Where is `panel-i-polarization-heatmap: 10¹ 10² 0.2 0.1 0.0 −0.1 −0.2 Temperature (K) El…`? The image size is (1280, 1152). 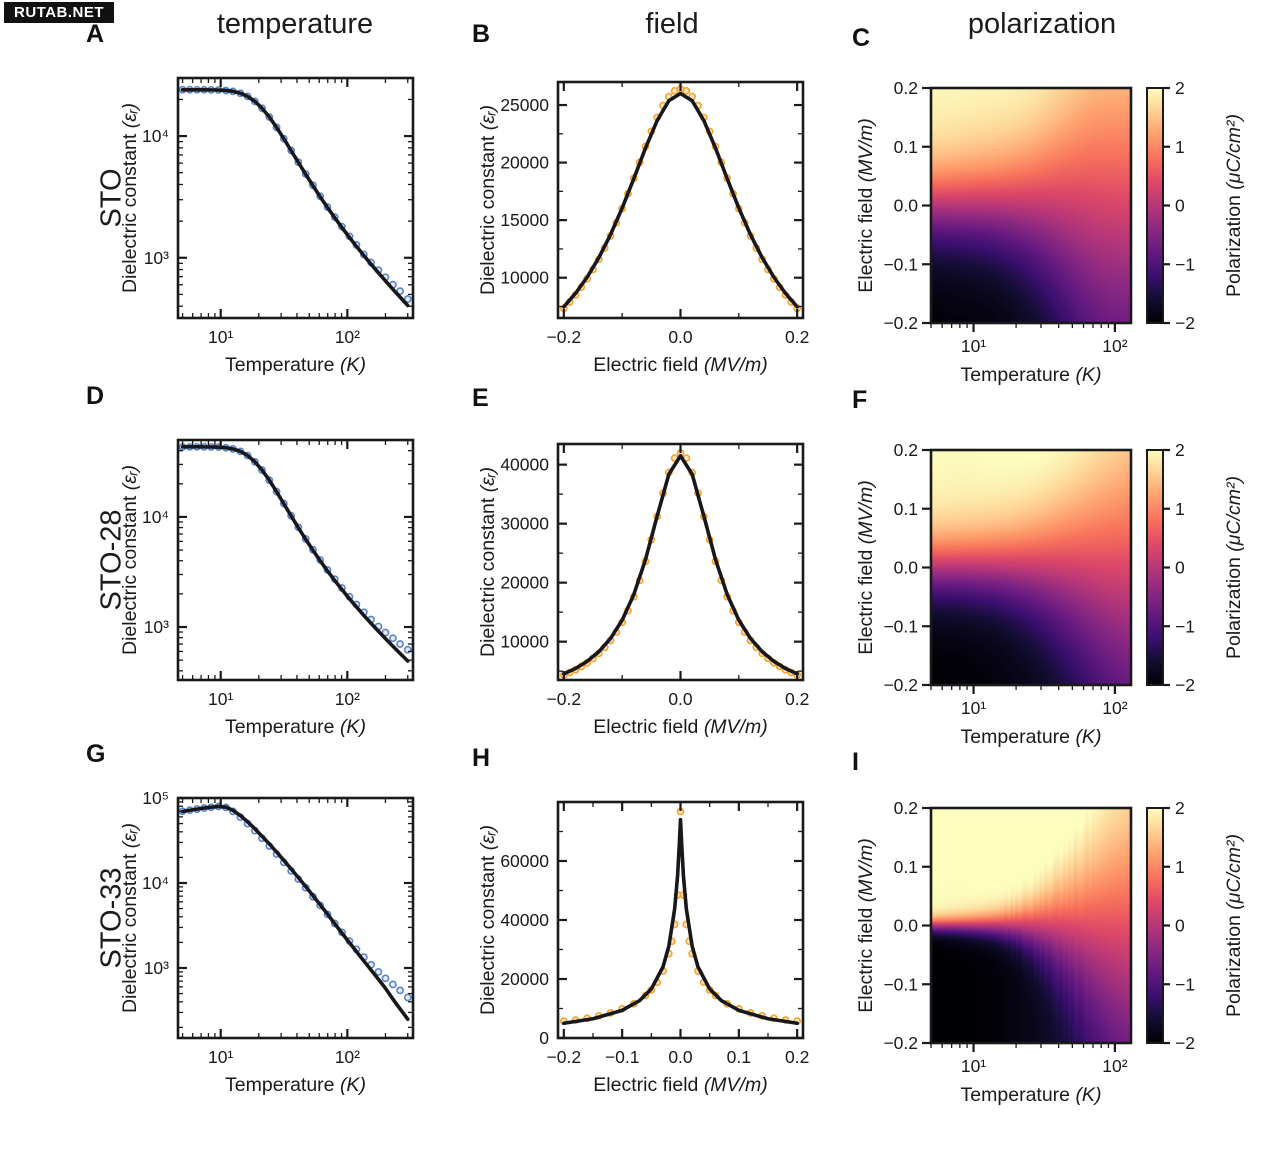 panel-i-polarization-heatmap: 10¹ 10² 0.2 0.1 0.0 −0.1 −0.2 Temperature (K) El… is located at coordinates (1068, 945).